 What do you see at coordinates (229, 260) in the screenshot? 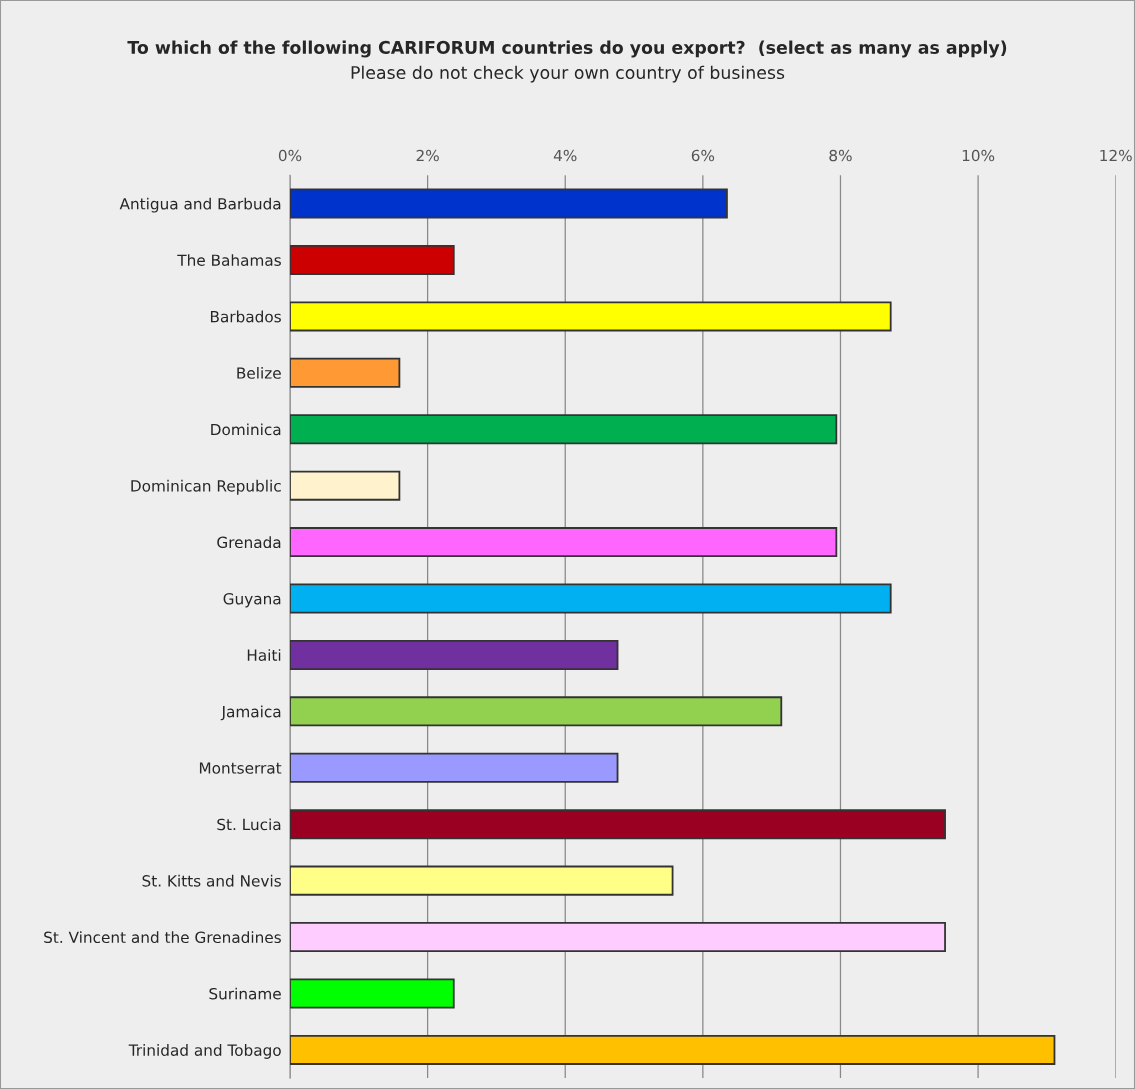
I see `y-tick-label: The Bahamas` at bounding box center [229, 260].